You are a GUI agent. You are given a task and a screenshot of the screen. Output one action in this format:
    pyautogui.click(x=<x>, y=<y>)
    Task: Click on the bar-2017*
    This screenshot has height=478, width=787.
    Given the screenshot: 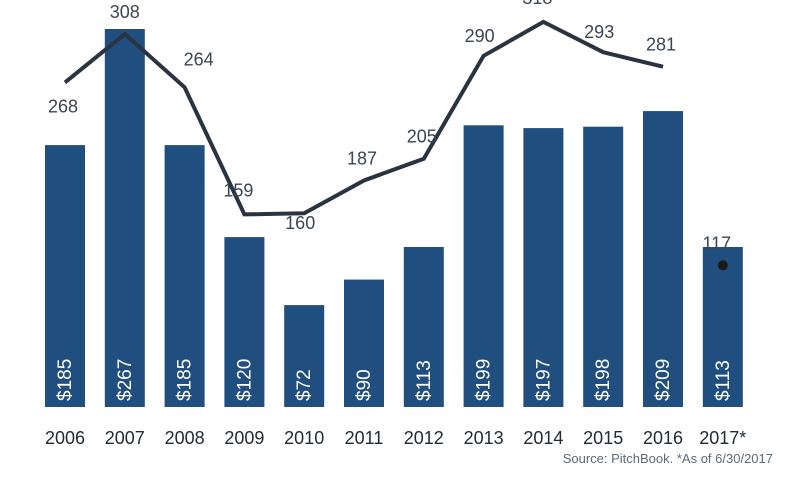 What is the action you would take?
    pyautogui.click(x=722, y=327)
    